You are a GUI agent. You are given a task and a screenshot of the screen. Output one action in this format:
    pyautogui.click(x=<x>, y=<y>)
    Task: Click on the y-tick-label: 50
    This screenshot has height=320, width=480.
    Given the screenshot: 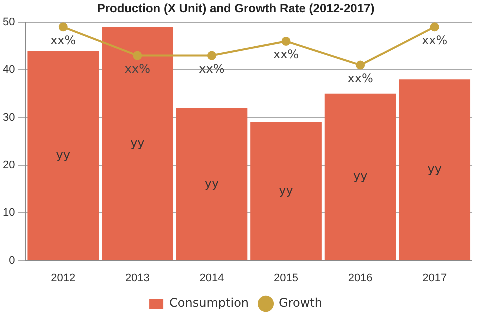 What is the action you would take?
    pyautogui.click(x=9, y=22)
    